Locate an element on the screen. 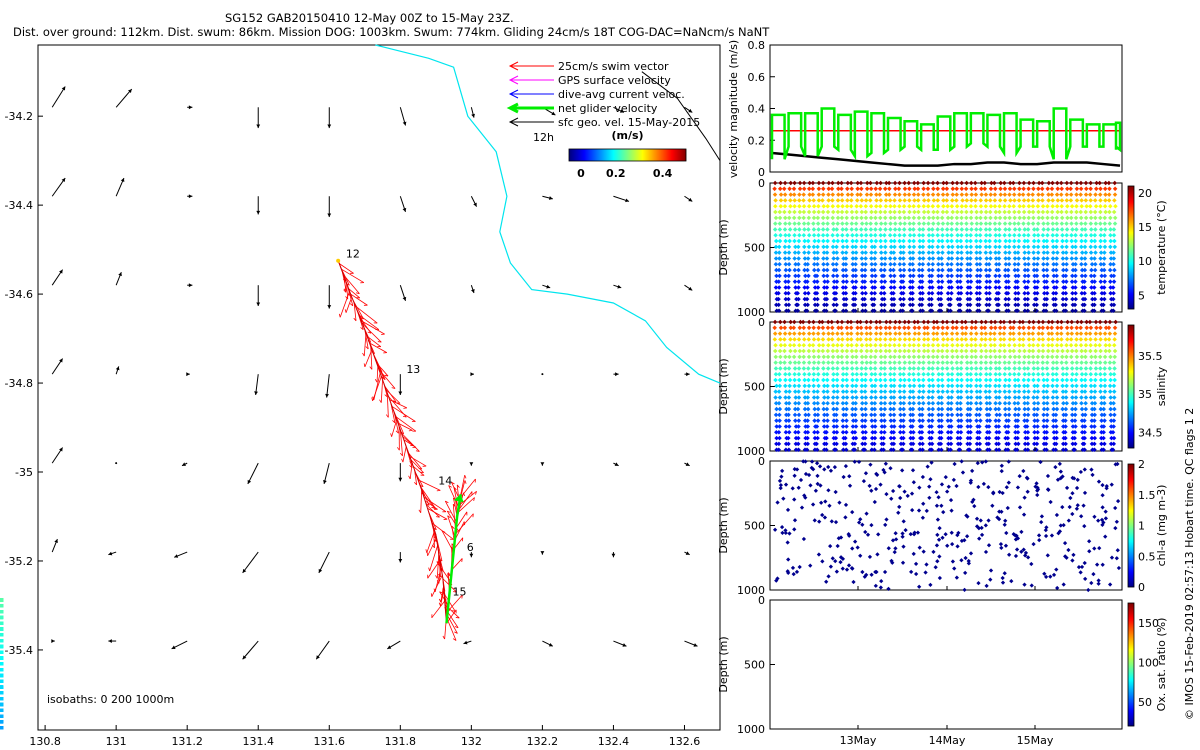 The height and width of the screenshot is (750, 1200). y-tick-label: -34.2 is located at coordinates (19, 116).